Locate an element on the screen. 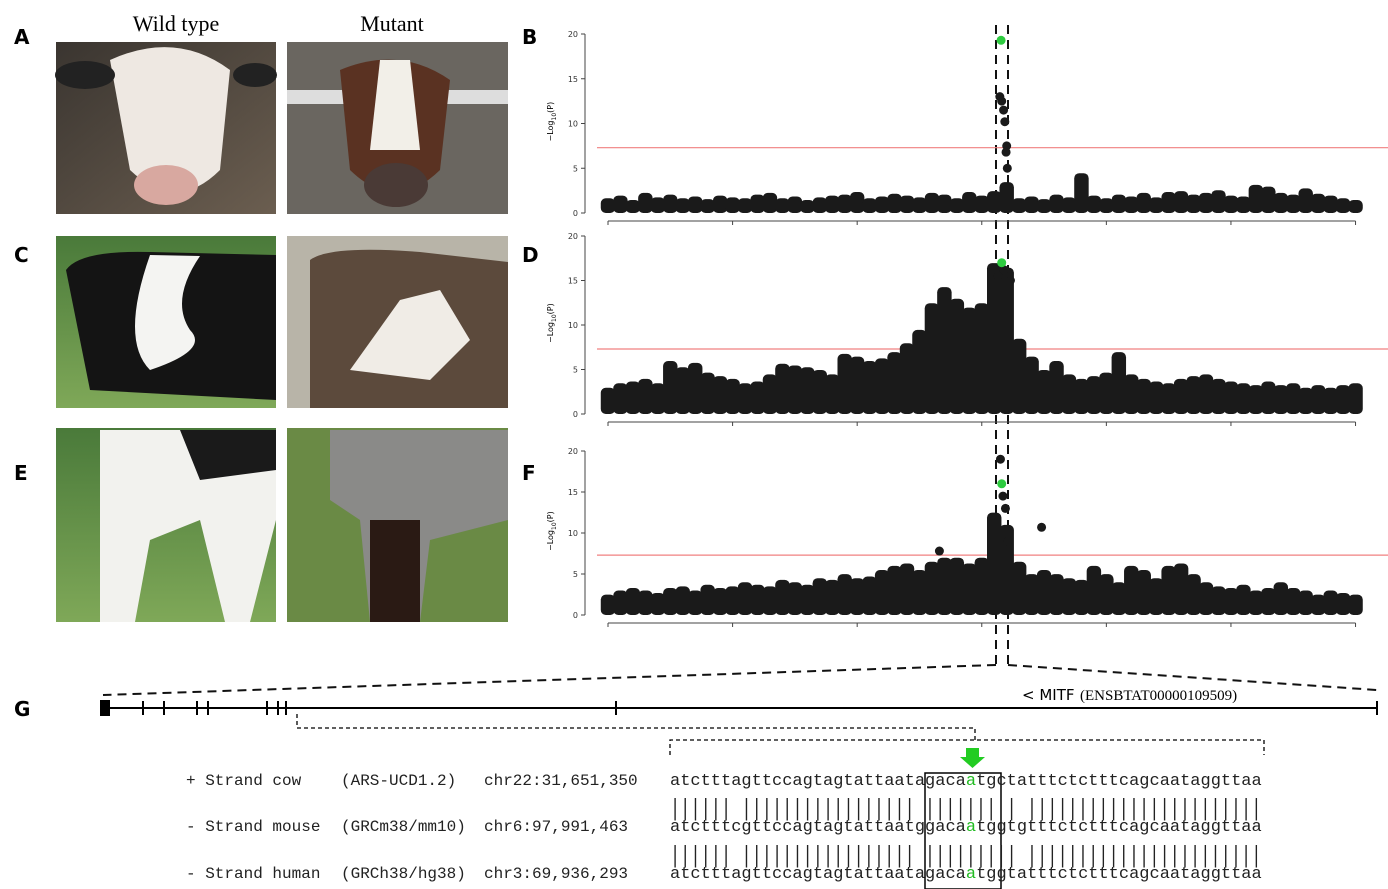  strand-label: + Strand cow is located at coordinates (244, 781).